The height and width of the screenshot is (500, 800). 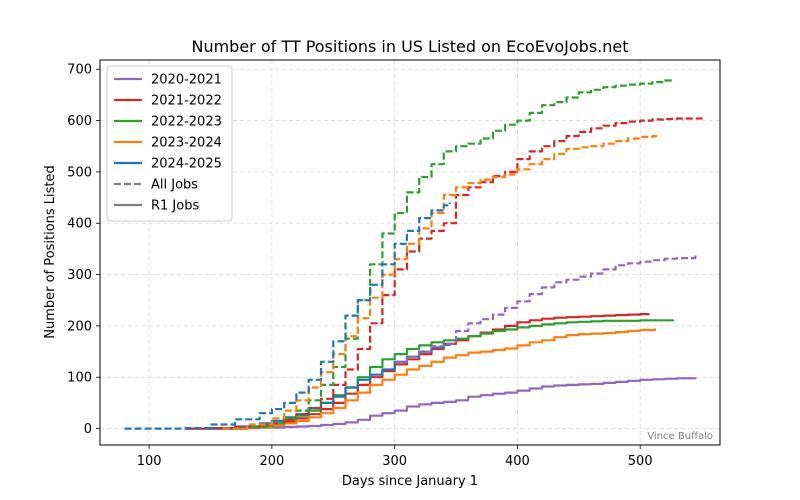 What do you see at coordinates (186, 164) in the screenshot?
I see `legend-label: 2024-2025` at bounding box center [186, 164].